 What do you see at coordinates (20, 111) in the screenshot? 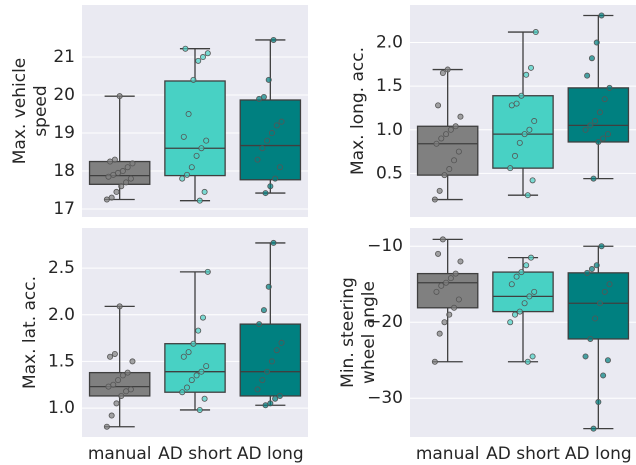
I see `y-axis-label-line: Max. vehicle` at bounding box center [20, 111].